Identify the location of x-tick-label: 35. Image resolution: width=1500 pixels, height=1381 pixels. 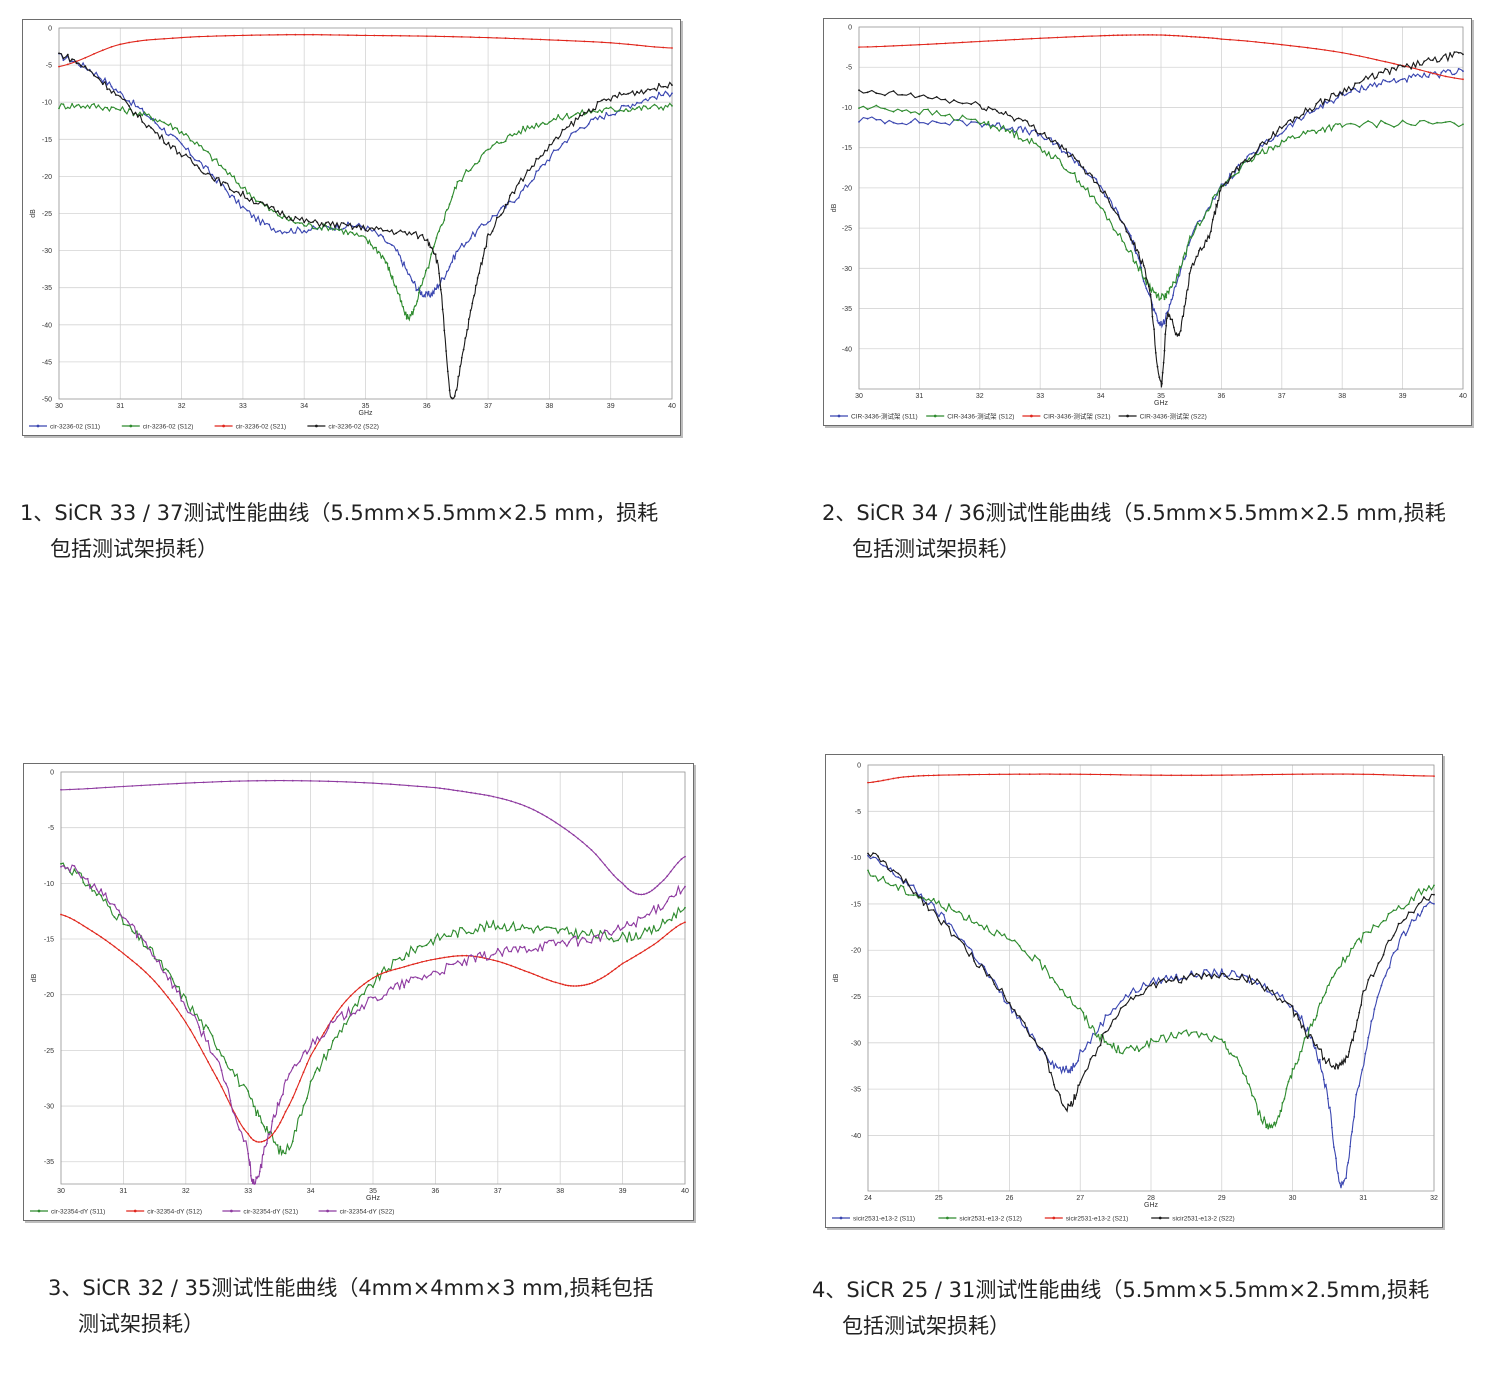
(1161, 396).